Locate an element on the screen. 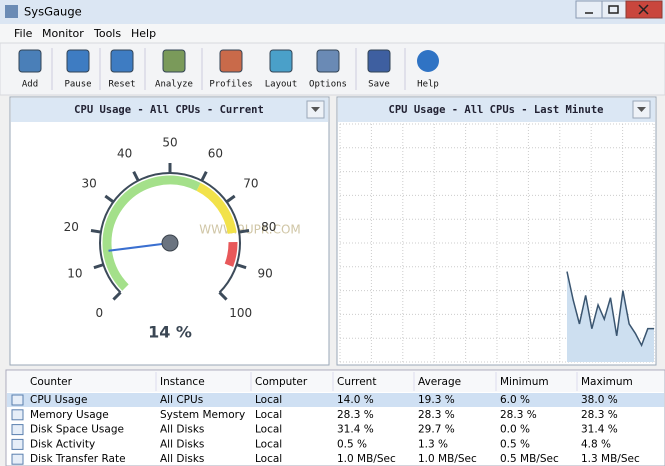  toolbar-button: Layout is located at coordinates (281, 69).